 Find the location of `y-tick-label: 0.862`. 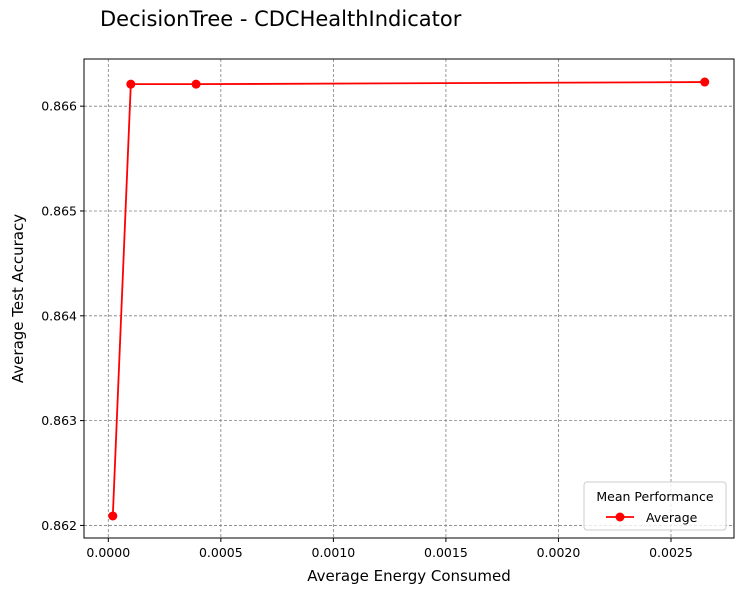

y-tick-label: 0.862 is located at coordinates (59, 525).